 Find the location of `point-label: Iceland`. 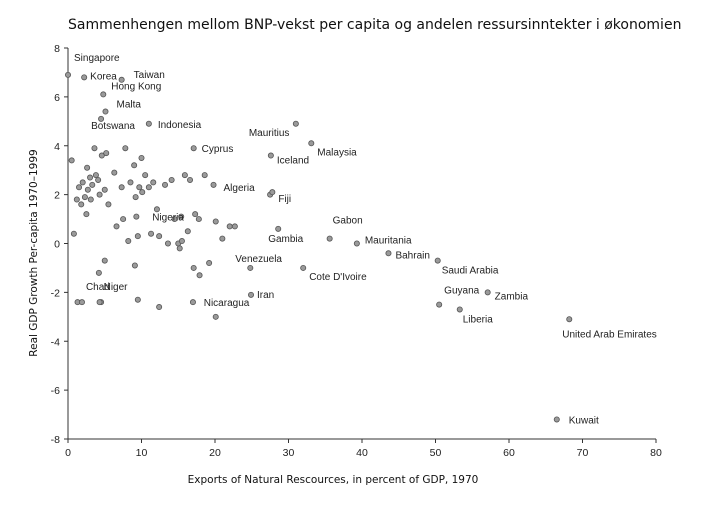

point-label: Iceland is located at coordinates (293, 161).